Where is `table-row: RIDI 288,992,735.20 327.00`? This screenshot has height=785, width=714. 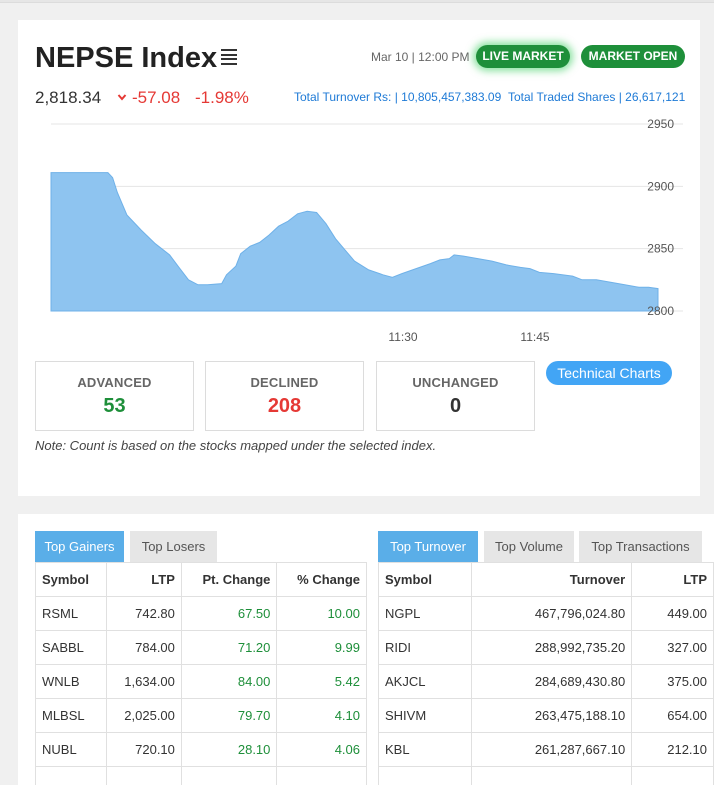
table-row: RIDI 288,992,735.20 327.00 is located at coordinates (546, 647).